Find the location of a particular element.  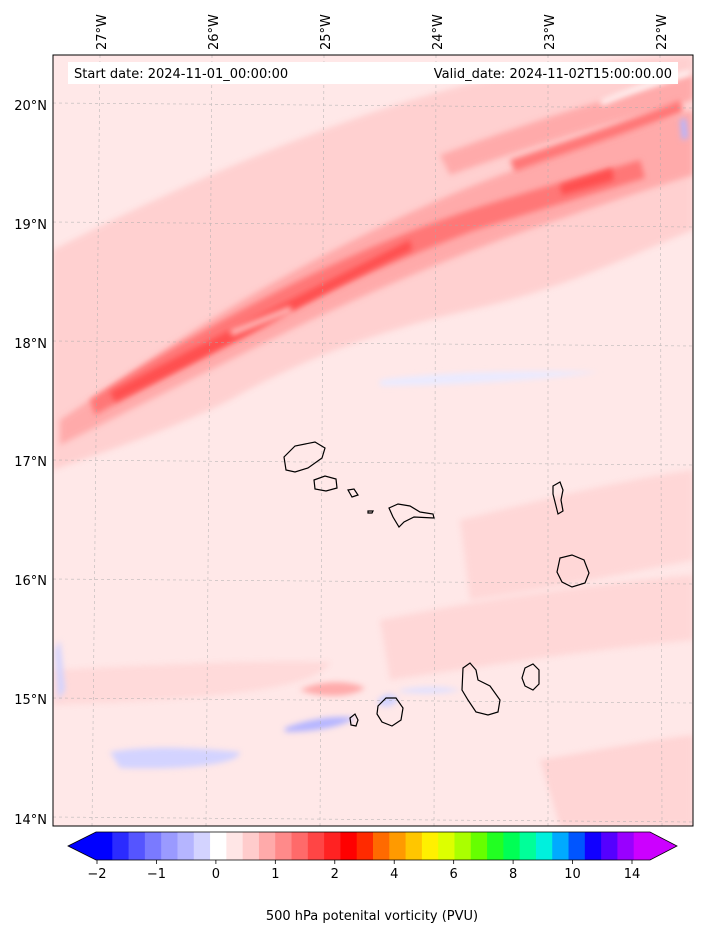

island-sao-vicente is located at coordinates (325, 483).